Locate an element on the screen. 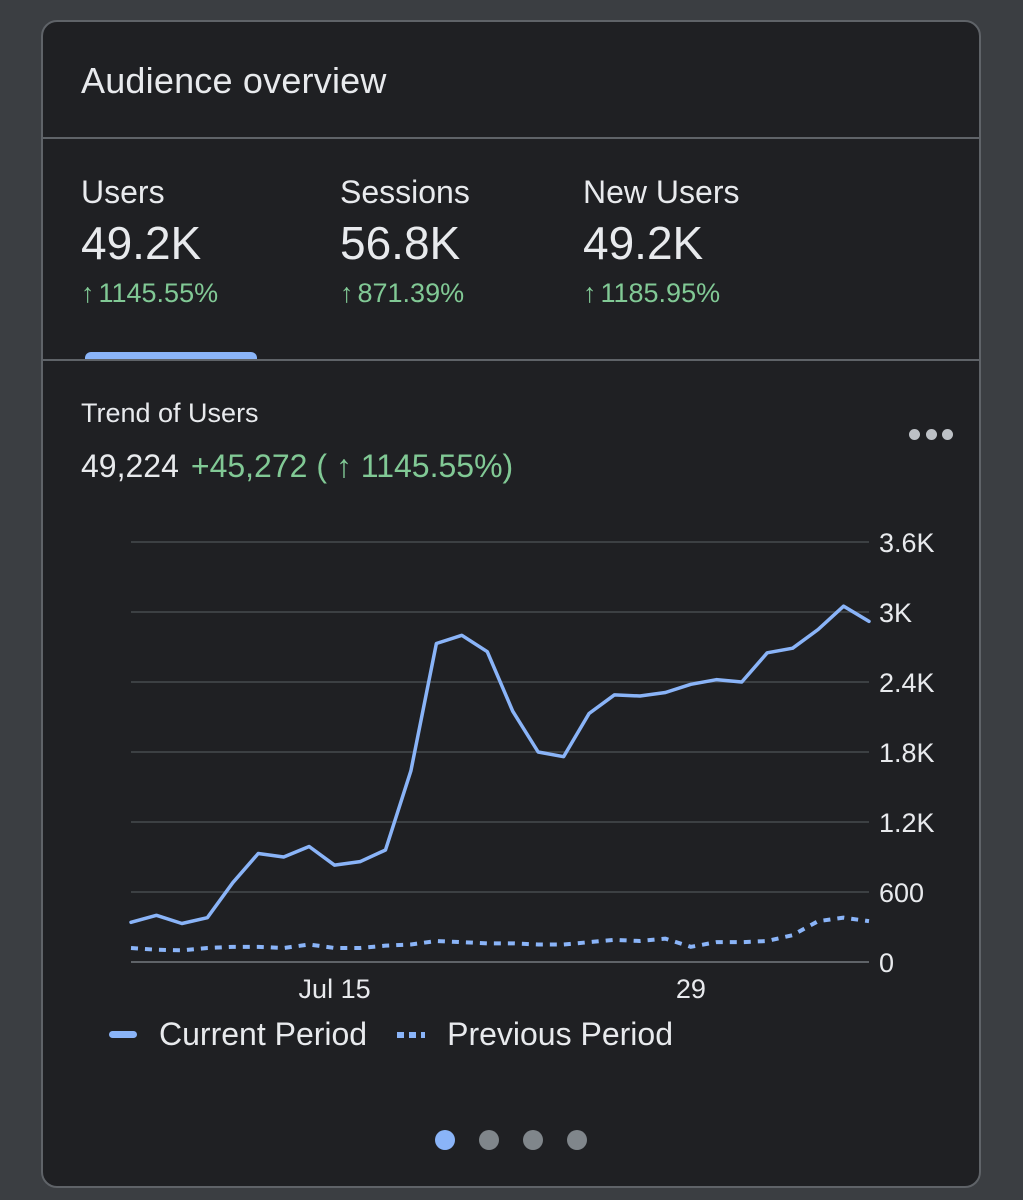 The height and width of the screenshot is (1200, 1023). chart-legend: Current Period Previous Period is located at coordinates (406, 1034).